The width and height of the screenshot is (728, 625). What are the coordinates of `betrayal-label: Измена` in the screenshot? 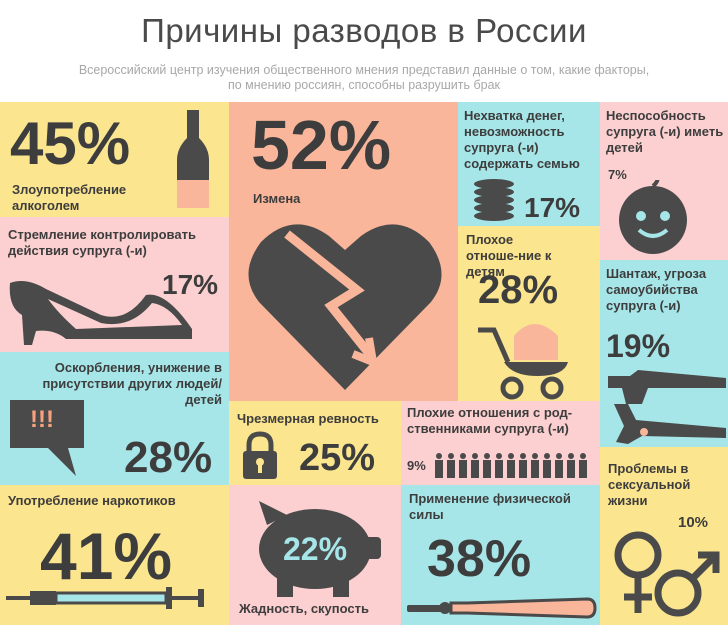 It's located at (277, 198).